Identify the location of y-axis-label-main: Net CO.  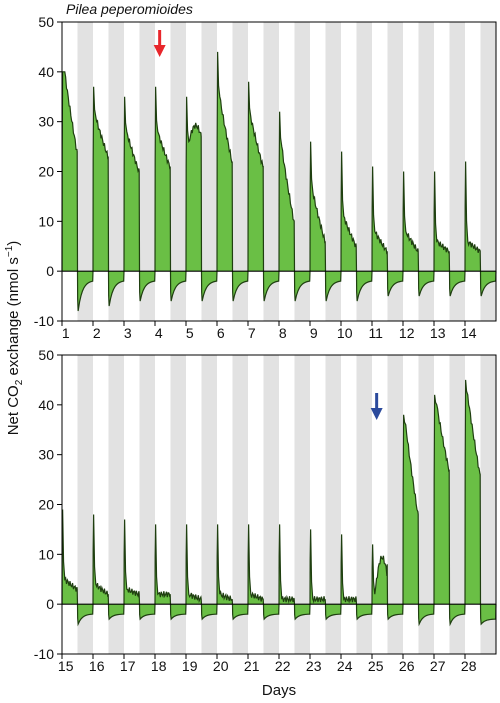
(13, 410).